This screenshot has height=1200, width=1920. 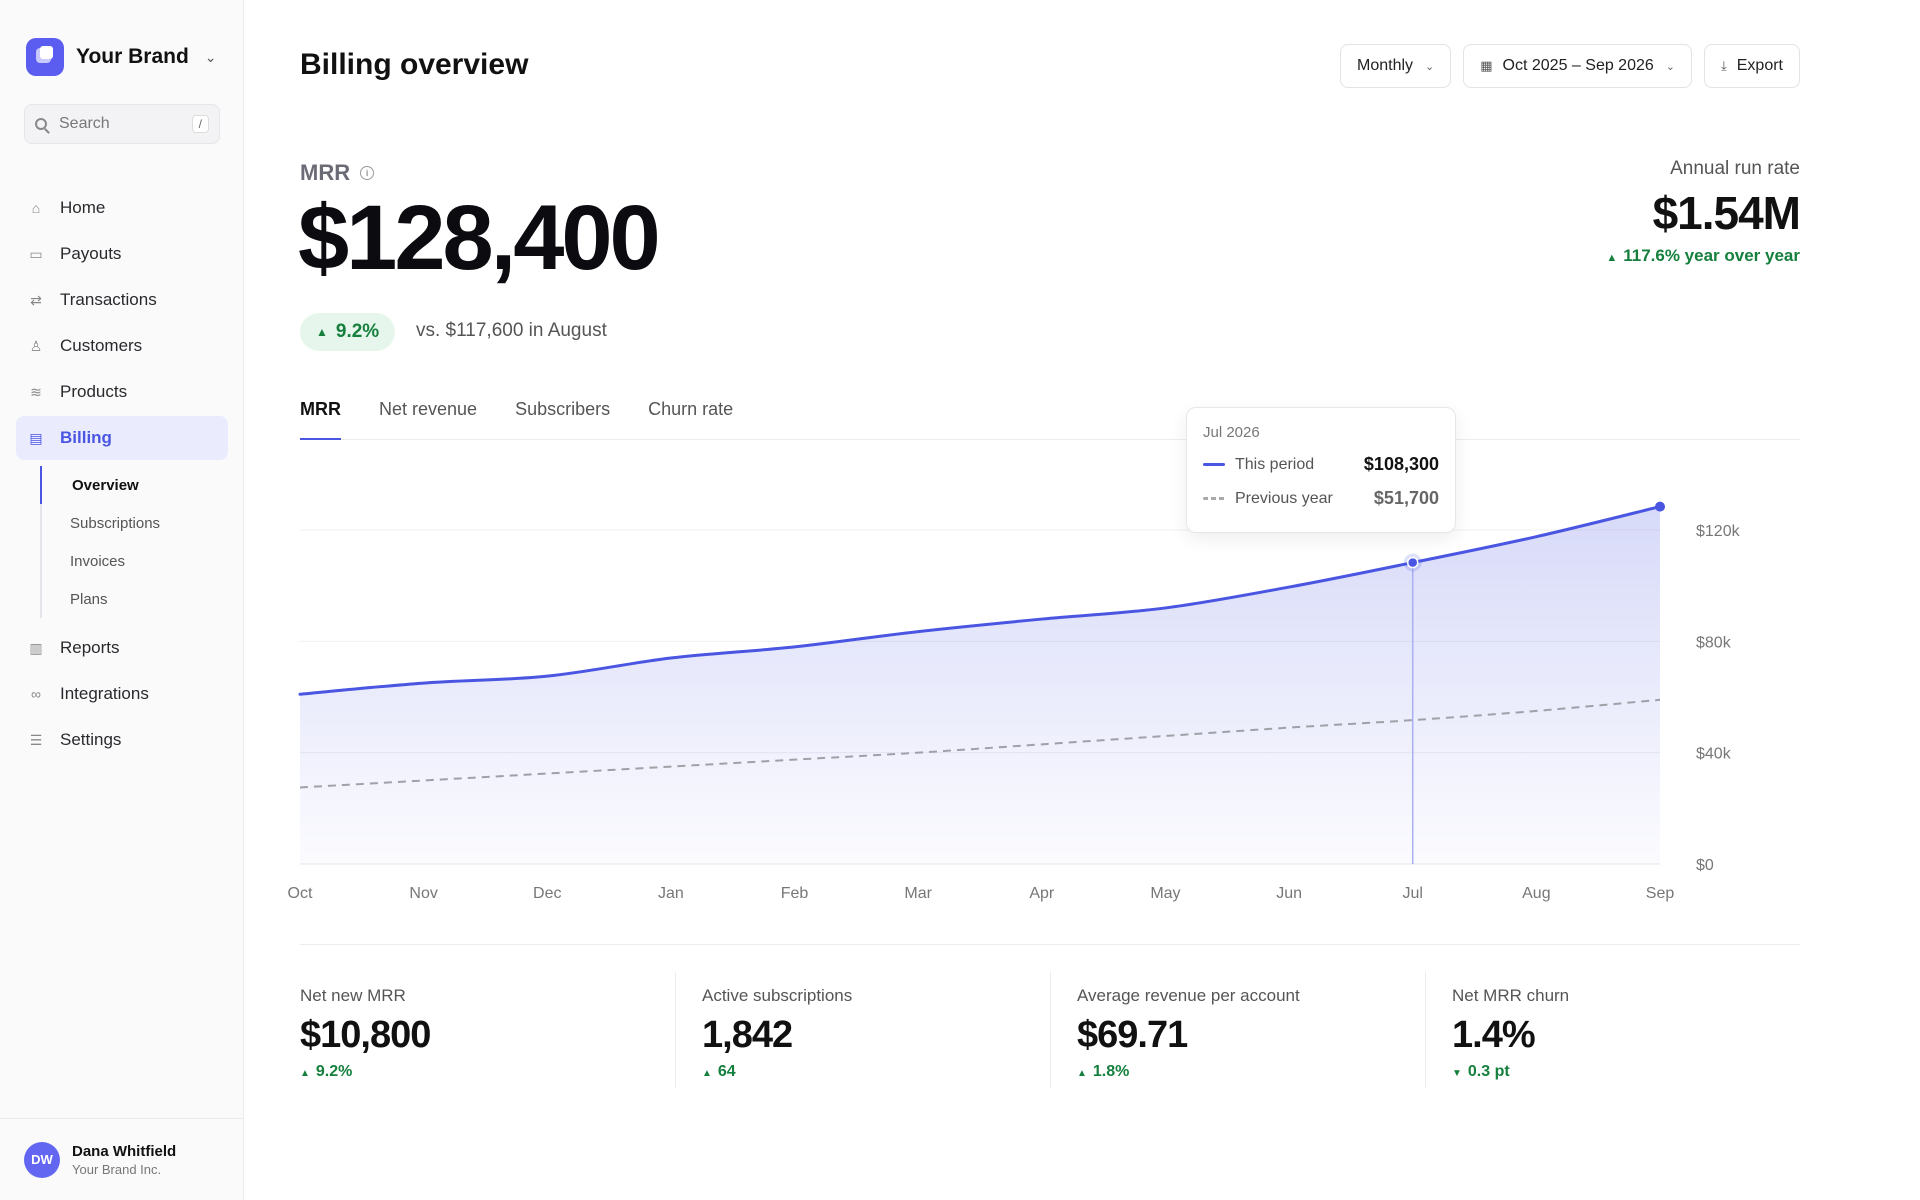 I want to click on stat-card-net-new-mrr: Net new MRR $10,800 ▲ 9.2%, so click(x=487, y=1030).